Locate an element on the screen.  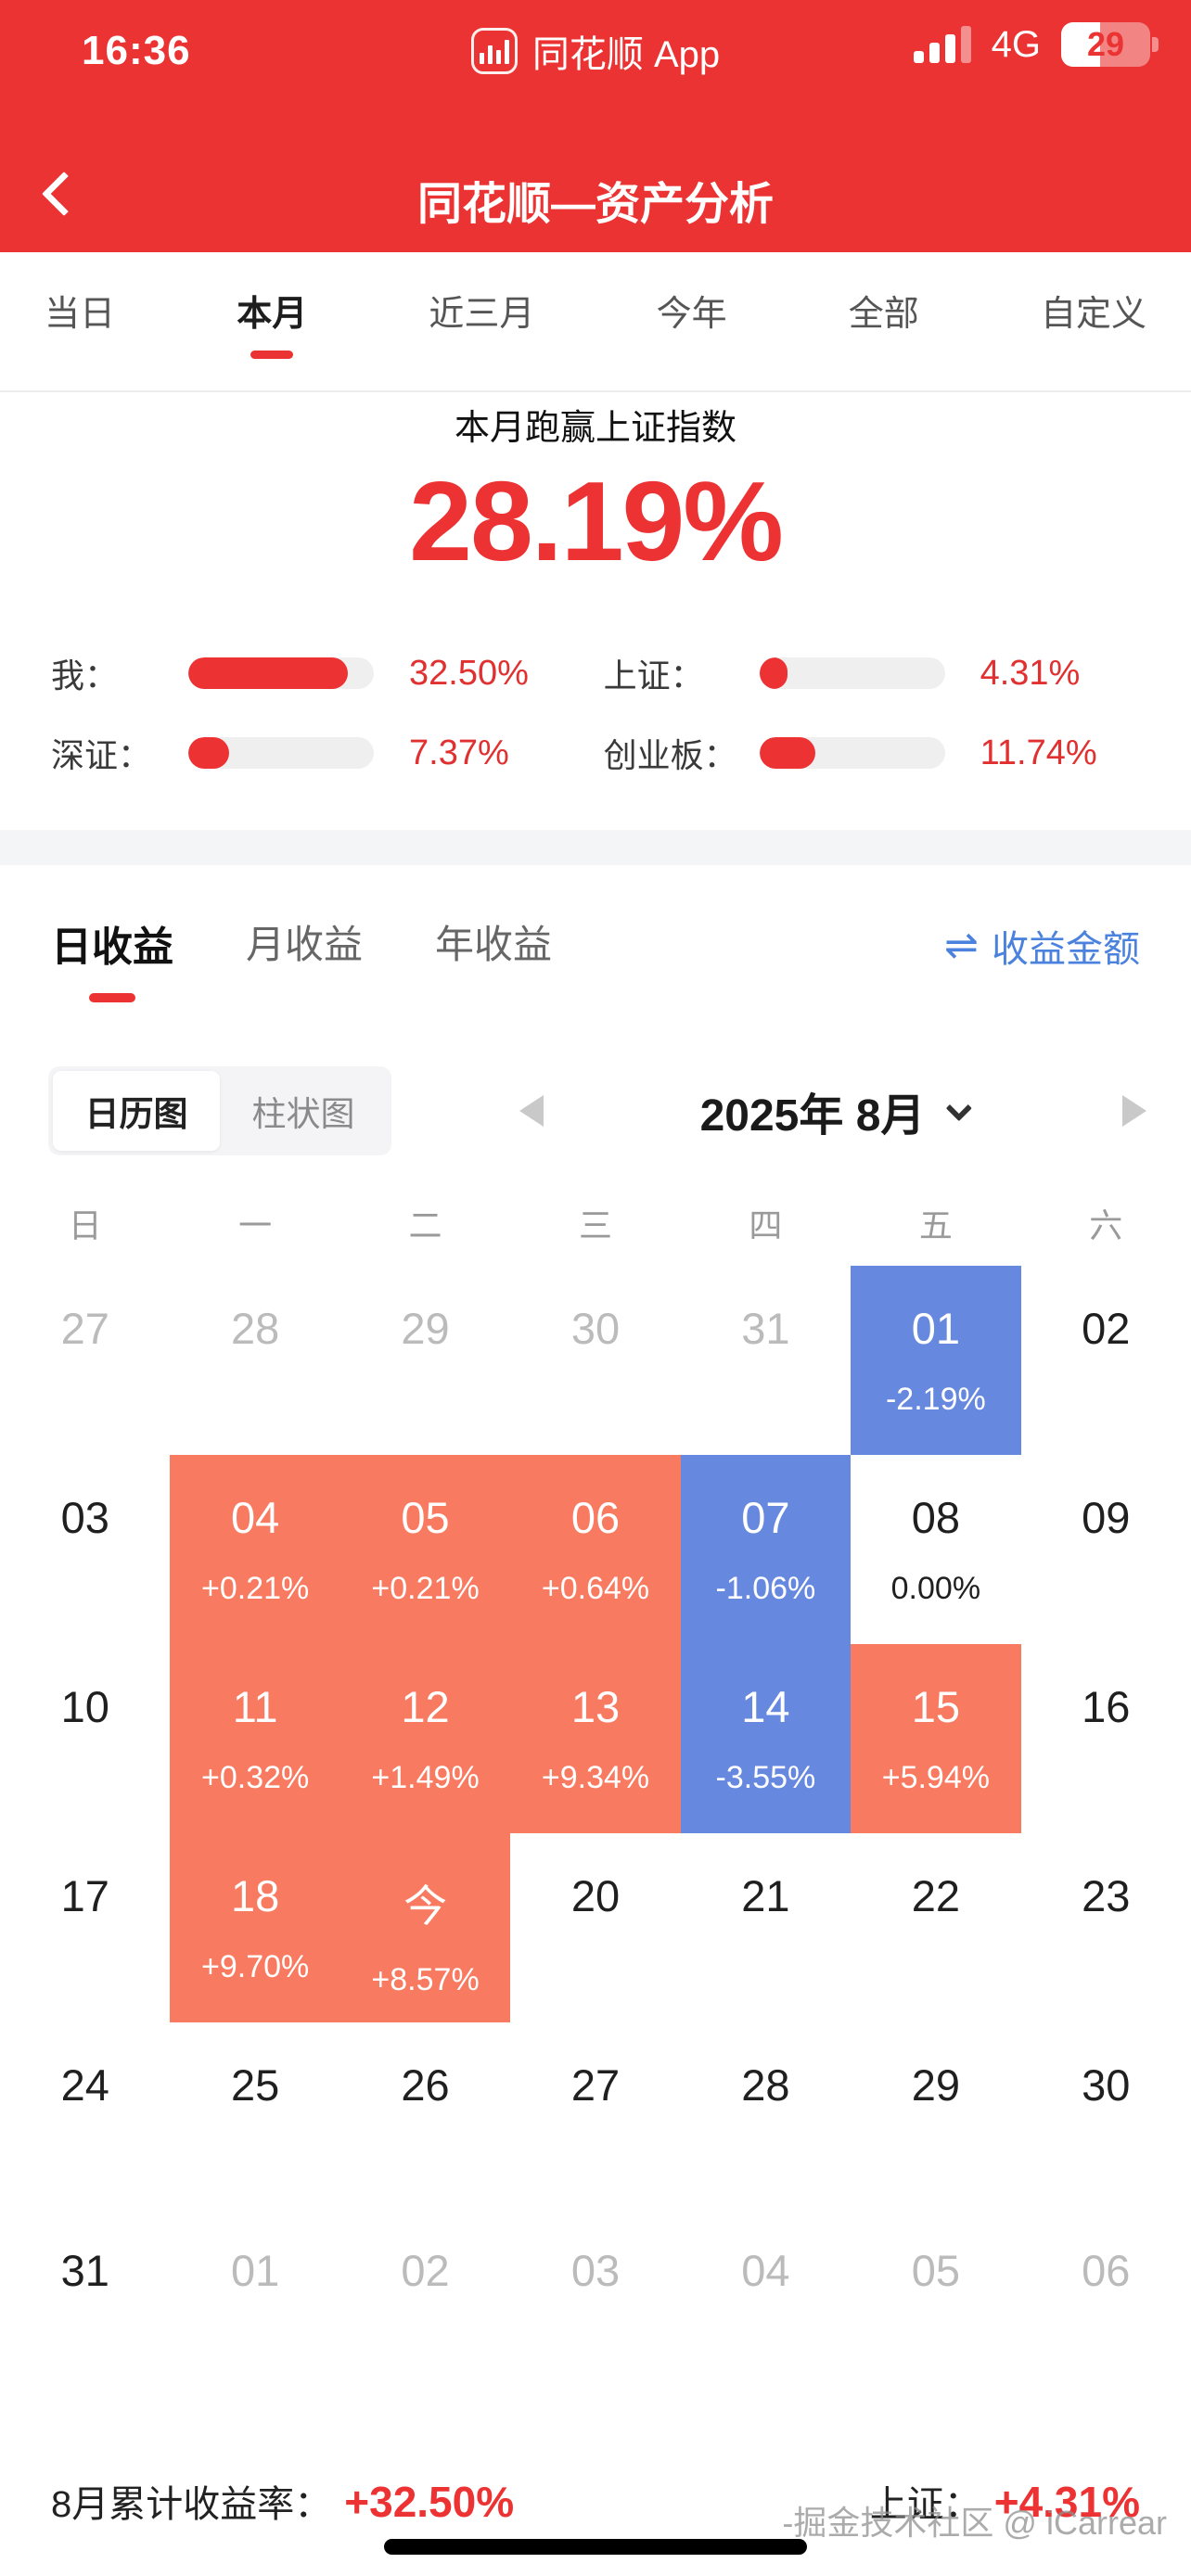
home-indicator is located at coordinates (595, 2547).